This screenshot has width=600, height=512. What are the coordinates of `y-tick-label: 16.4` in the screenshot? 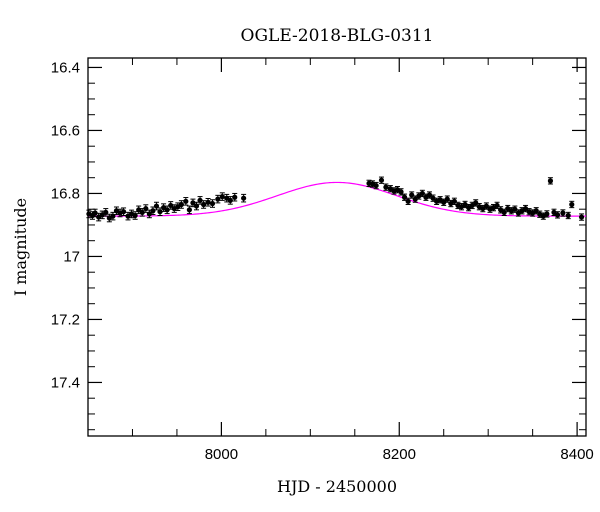 It's located at (65, 67).